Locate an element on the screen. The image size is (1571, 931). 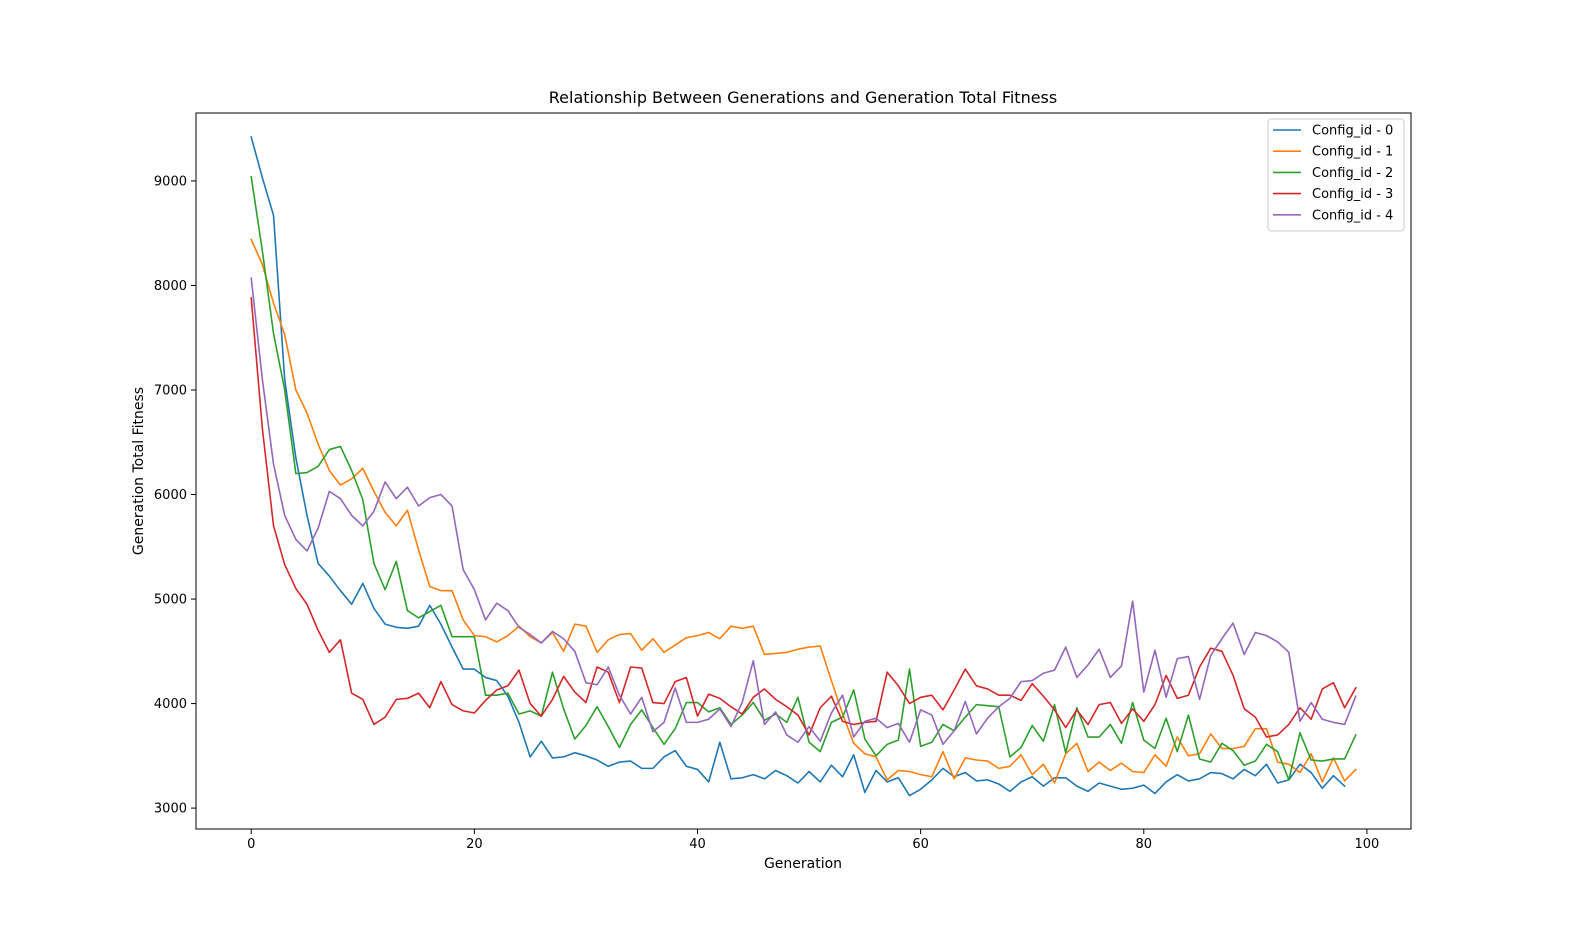
x-tick-label: 40 is located at coordinates (697, 844).